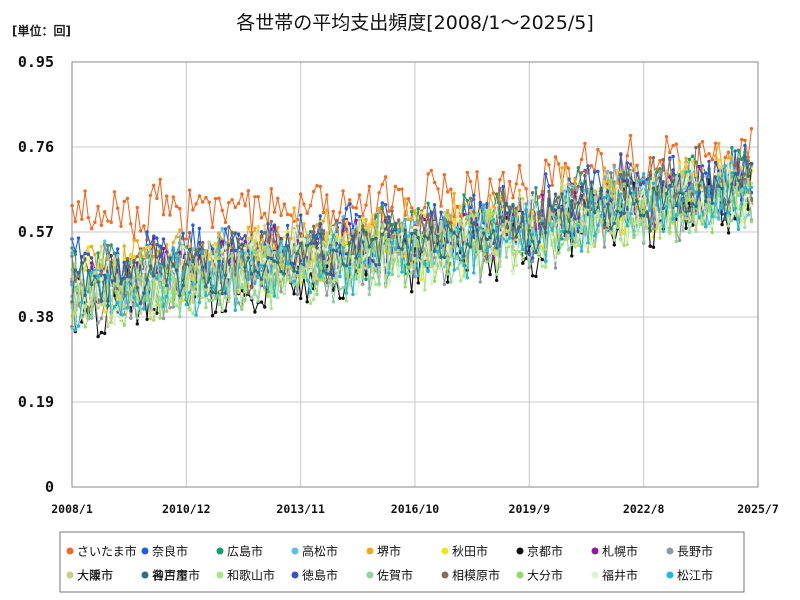 This screenshot has height=600, width=800. I want to click on legend-label: 京都市, so click(545, 551).